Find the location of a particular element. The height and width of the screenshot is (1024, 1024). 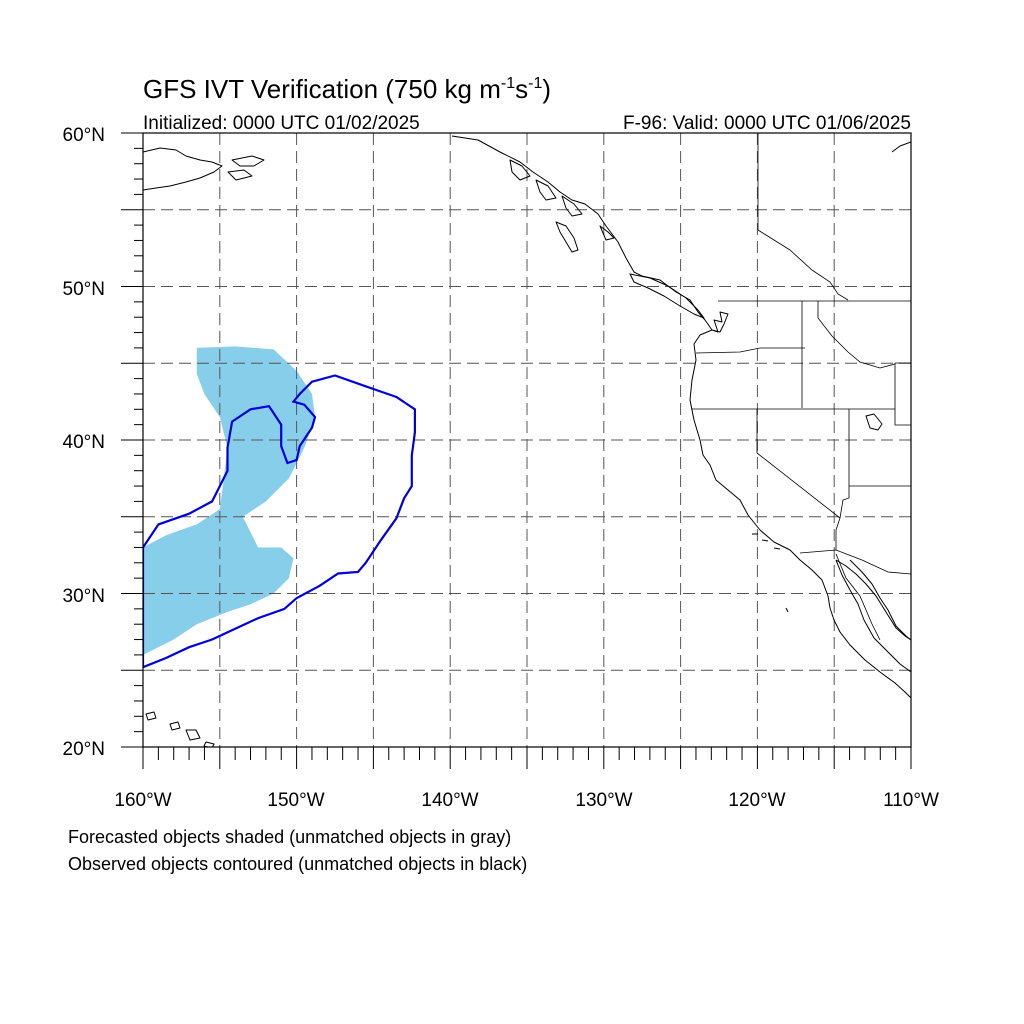

y-tick-label-60n: 60°N is located at coordinates (84, 135).